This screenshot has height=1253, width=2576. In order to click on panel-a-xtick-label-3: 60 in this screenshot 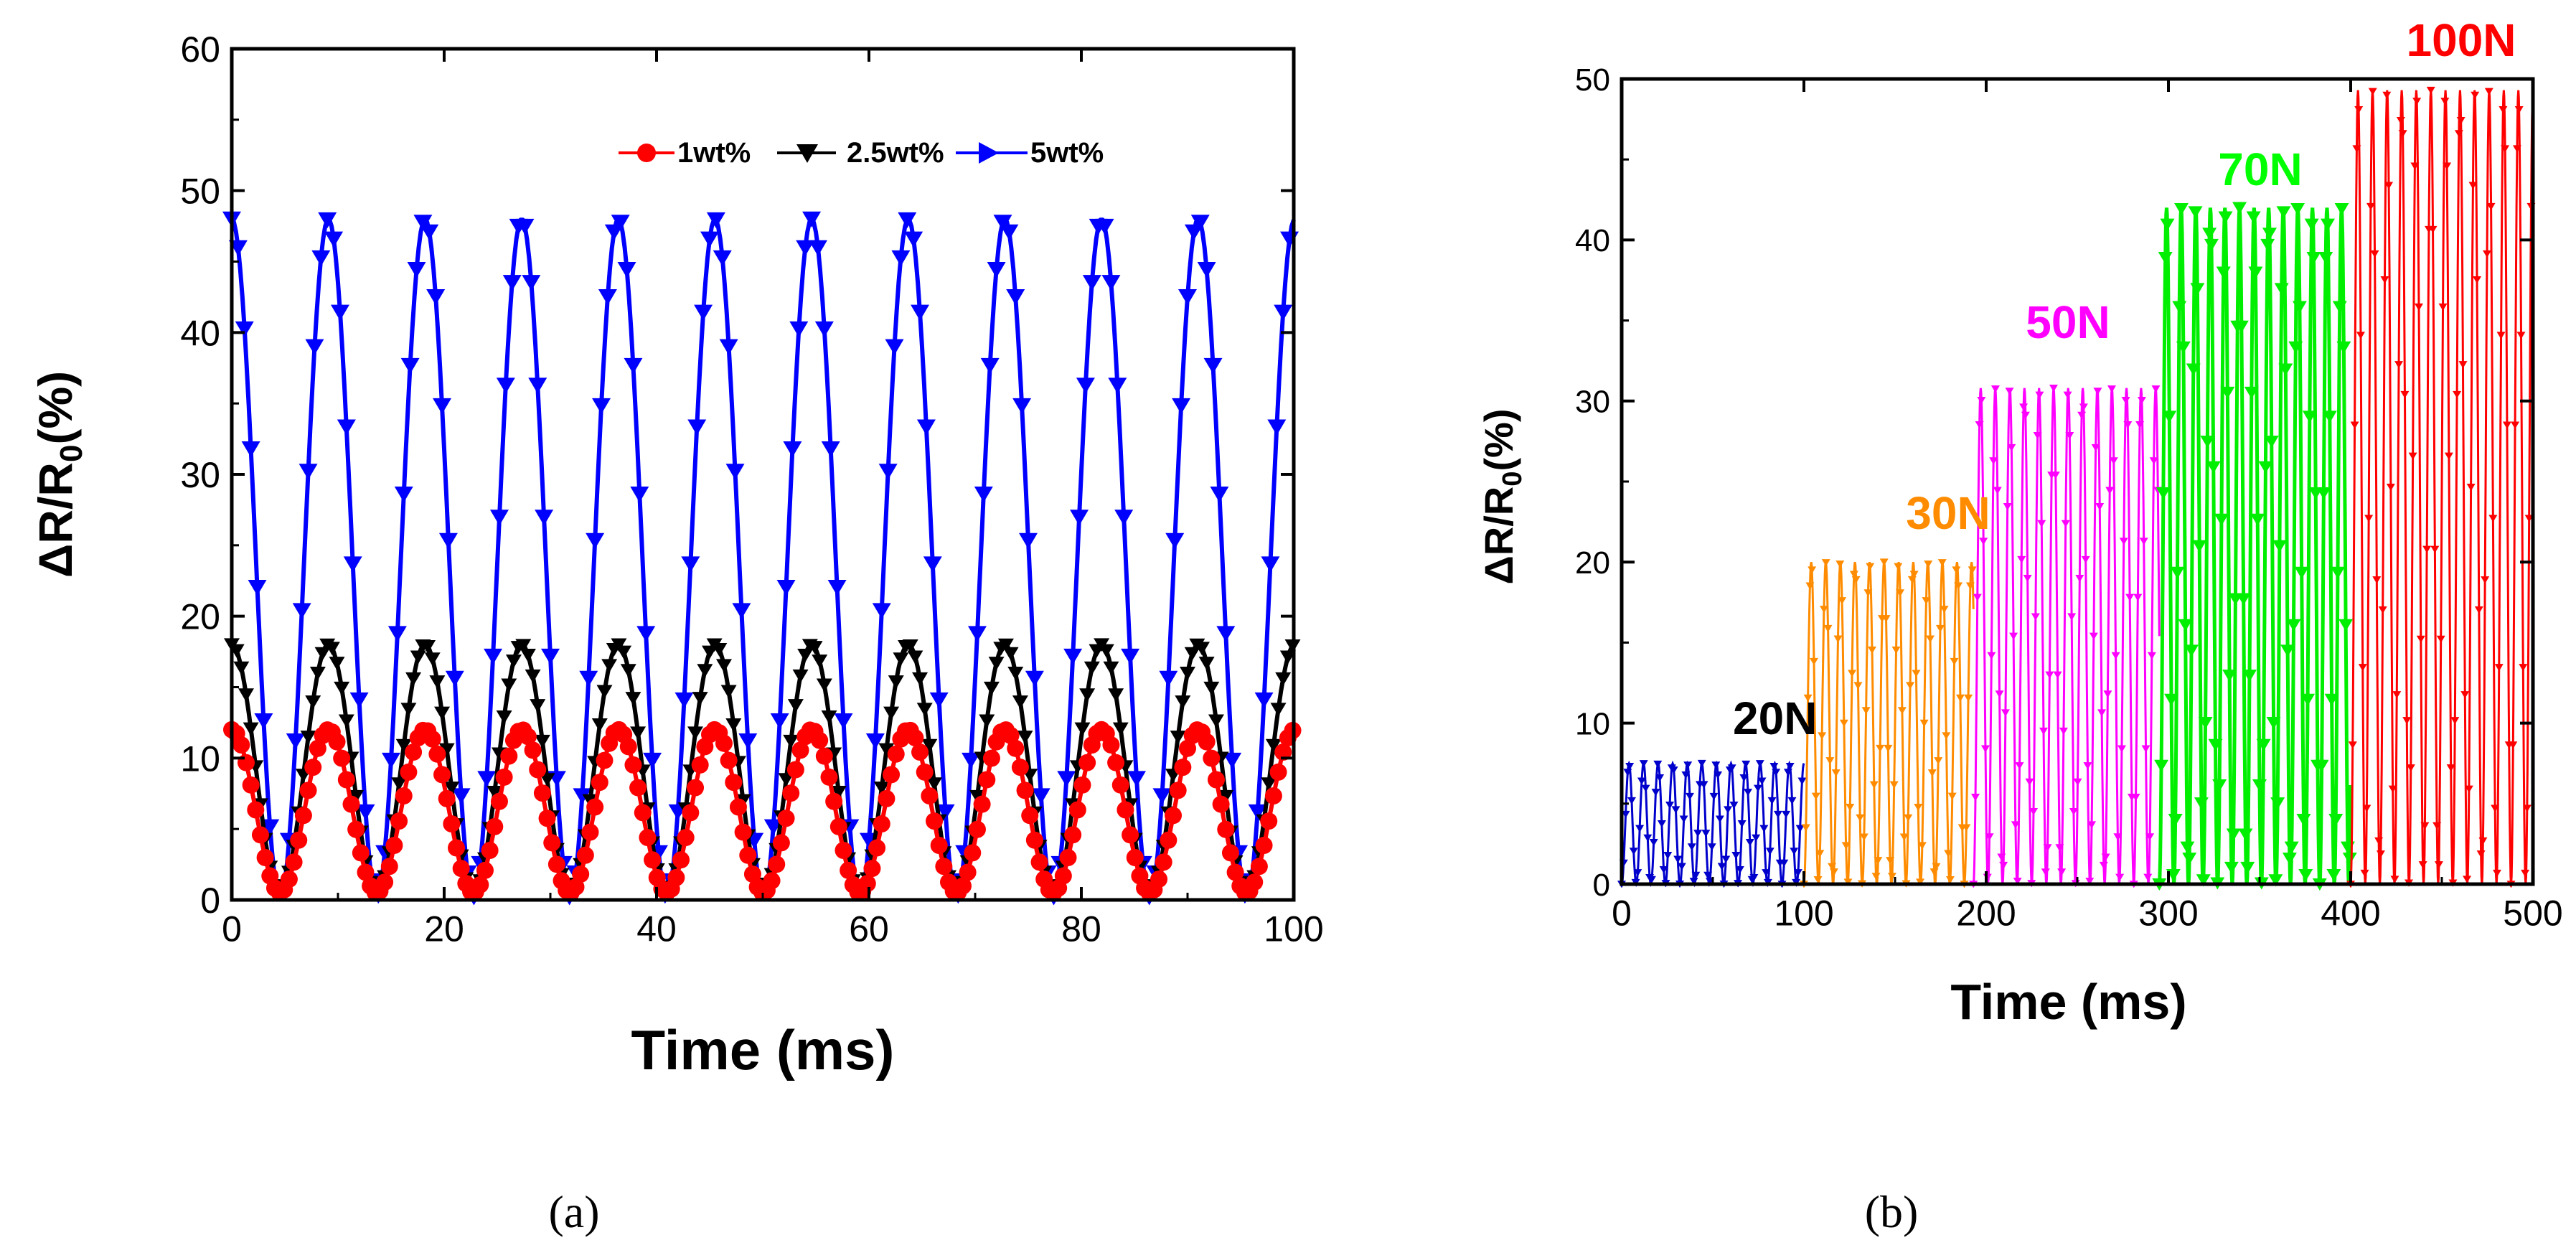, I will do `click(869, 929)`.